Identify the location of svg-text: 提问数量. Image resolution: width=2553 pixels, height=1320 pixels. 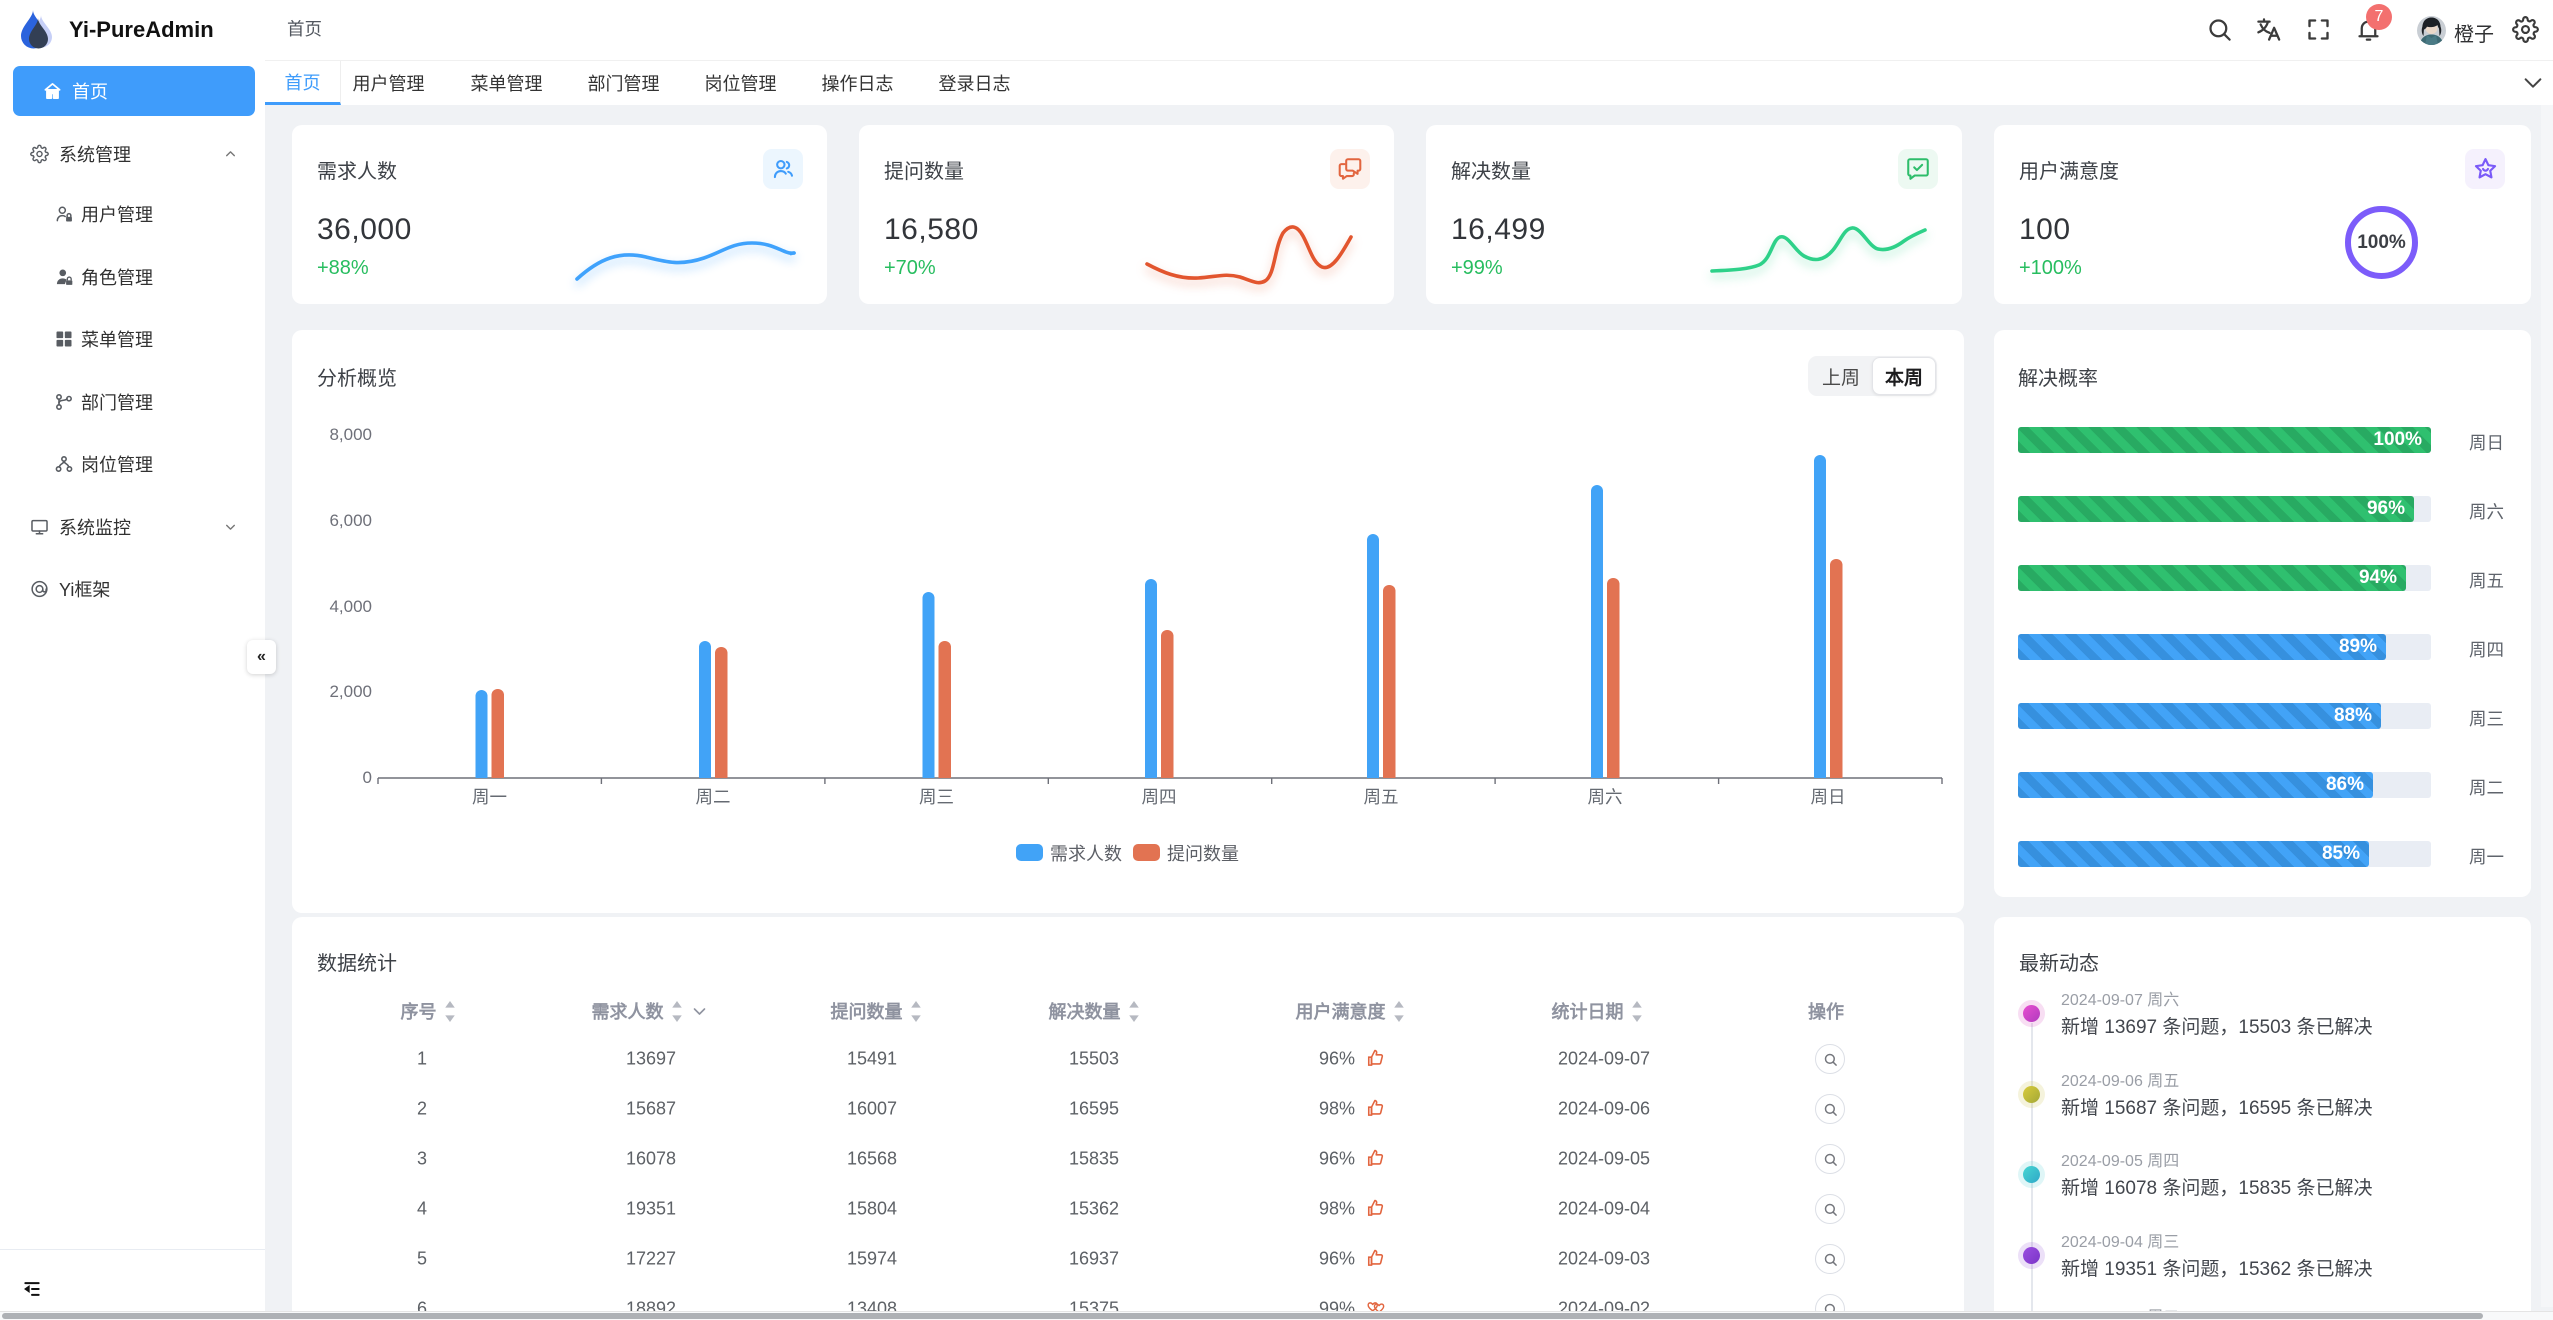
(1203, 854).